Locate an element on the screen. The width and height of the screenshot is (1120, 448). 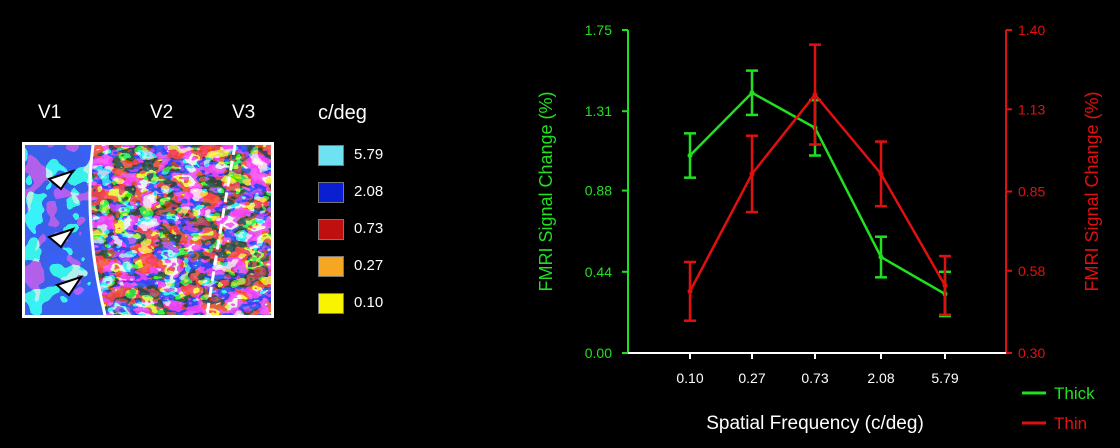
left-tick-label: 0.88 is located at coordinates (598, 191).